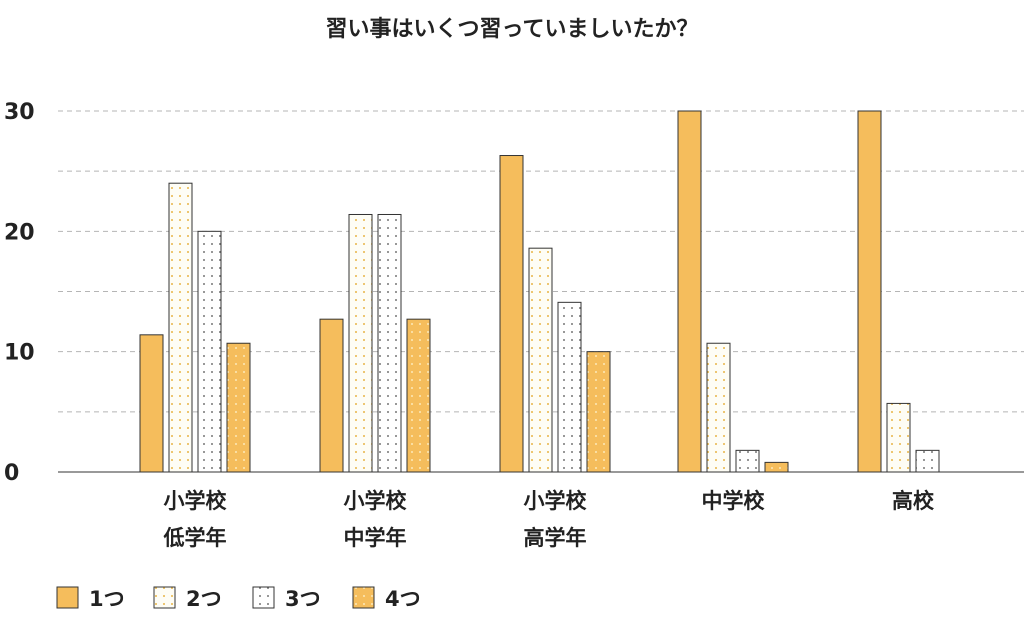 The image size is (1024, 618). Describe the element at coordinates (303, 599) in the screenshot. I see `legend-label: 3つ` at that location.